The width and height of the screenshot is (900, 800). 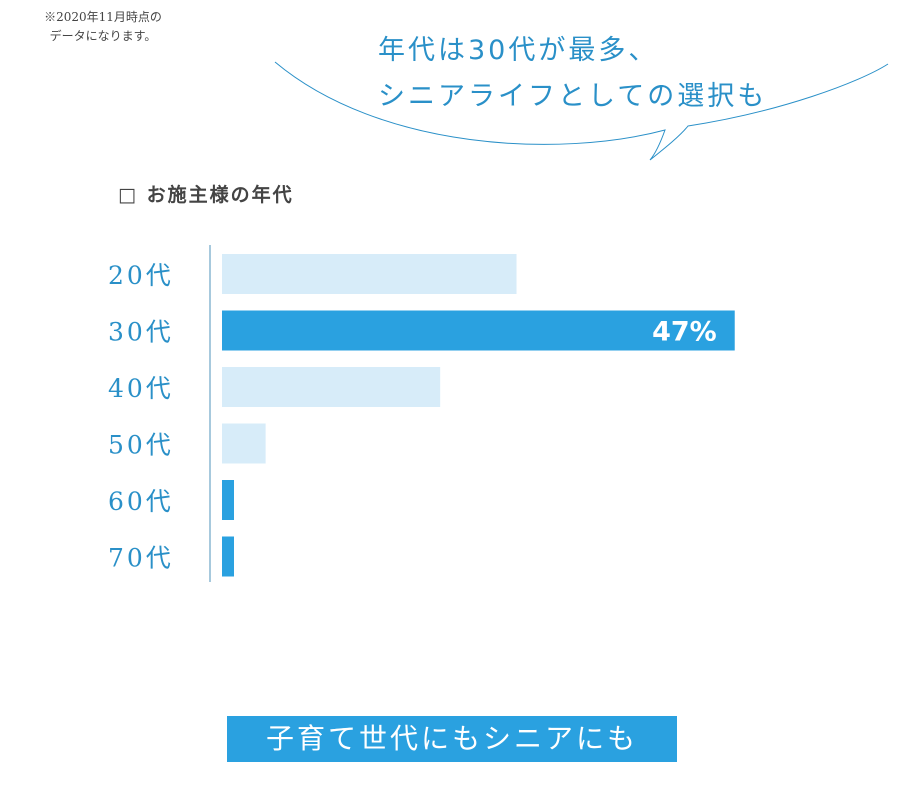 What do you see at coordinates (103, 17) in the screenshot?
I see `note-line-1: ※2020年11月時点の` at bounding box center [103, 17].